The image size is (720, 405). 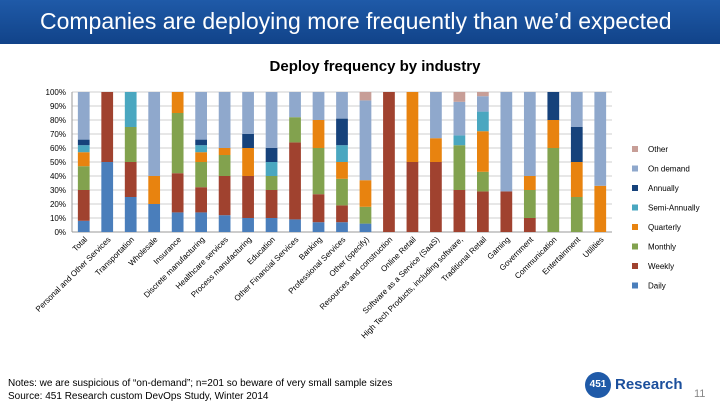 What do you see at coordinates (58, 176) in the screenshot?
I see `y-tick-label: 40%` at bounding box center [58, 176].